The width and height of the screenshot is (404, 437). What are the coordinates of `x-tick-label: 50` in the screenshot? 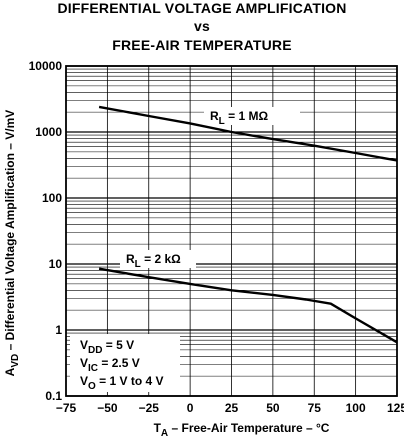 It's located at (273, 408).